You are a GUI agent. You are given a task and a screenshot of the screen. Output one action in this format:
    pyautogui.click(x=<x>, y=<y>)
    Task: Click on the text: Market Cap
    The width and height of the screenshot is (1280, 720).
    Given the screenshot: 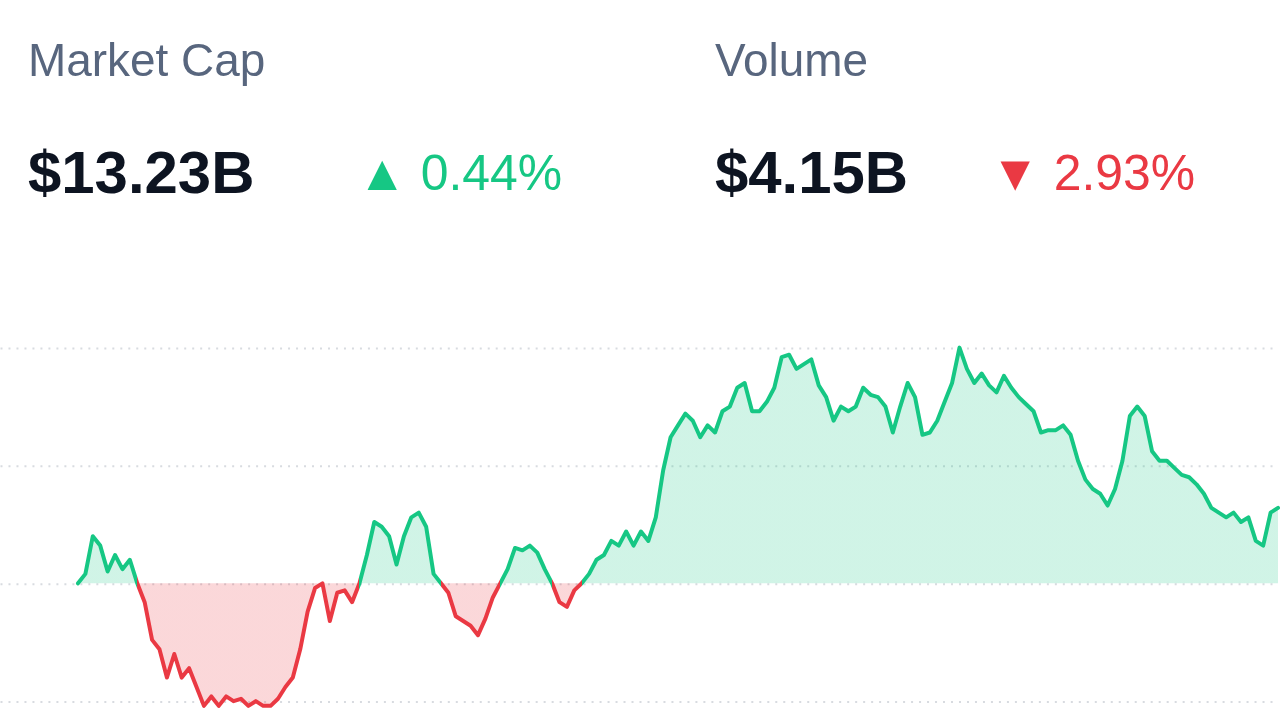 What is the action you would take?
    pyautogui.click(x=146, y=60)
    